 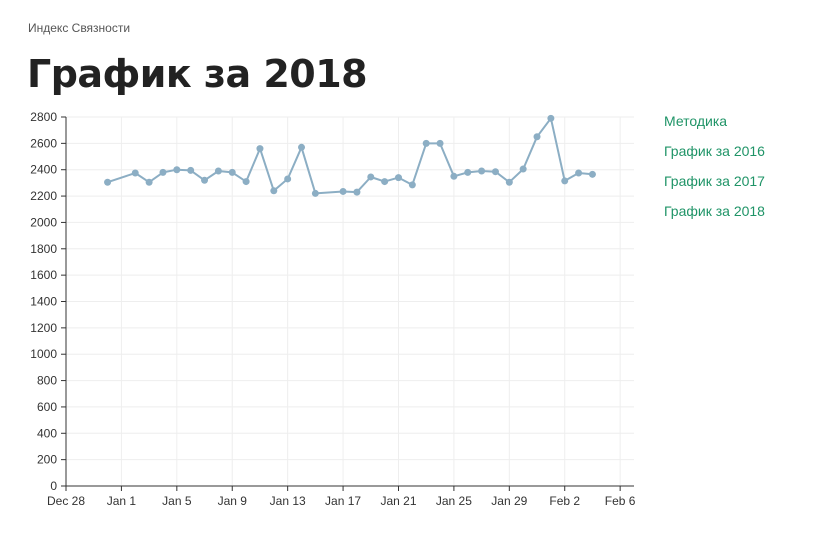 What do you see at coordinates (47, 433) in the screenshot?
I see `y-tick-label: 400` at bounding box center [47, 433].